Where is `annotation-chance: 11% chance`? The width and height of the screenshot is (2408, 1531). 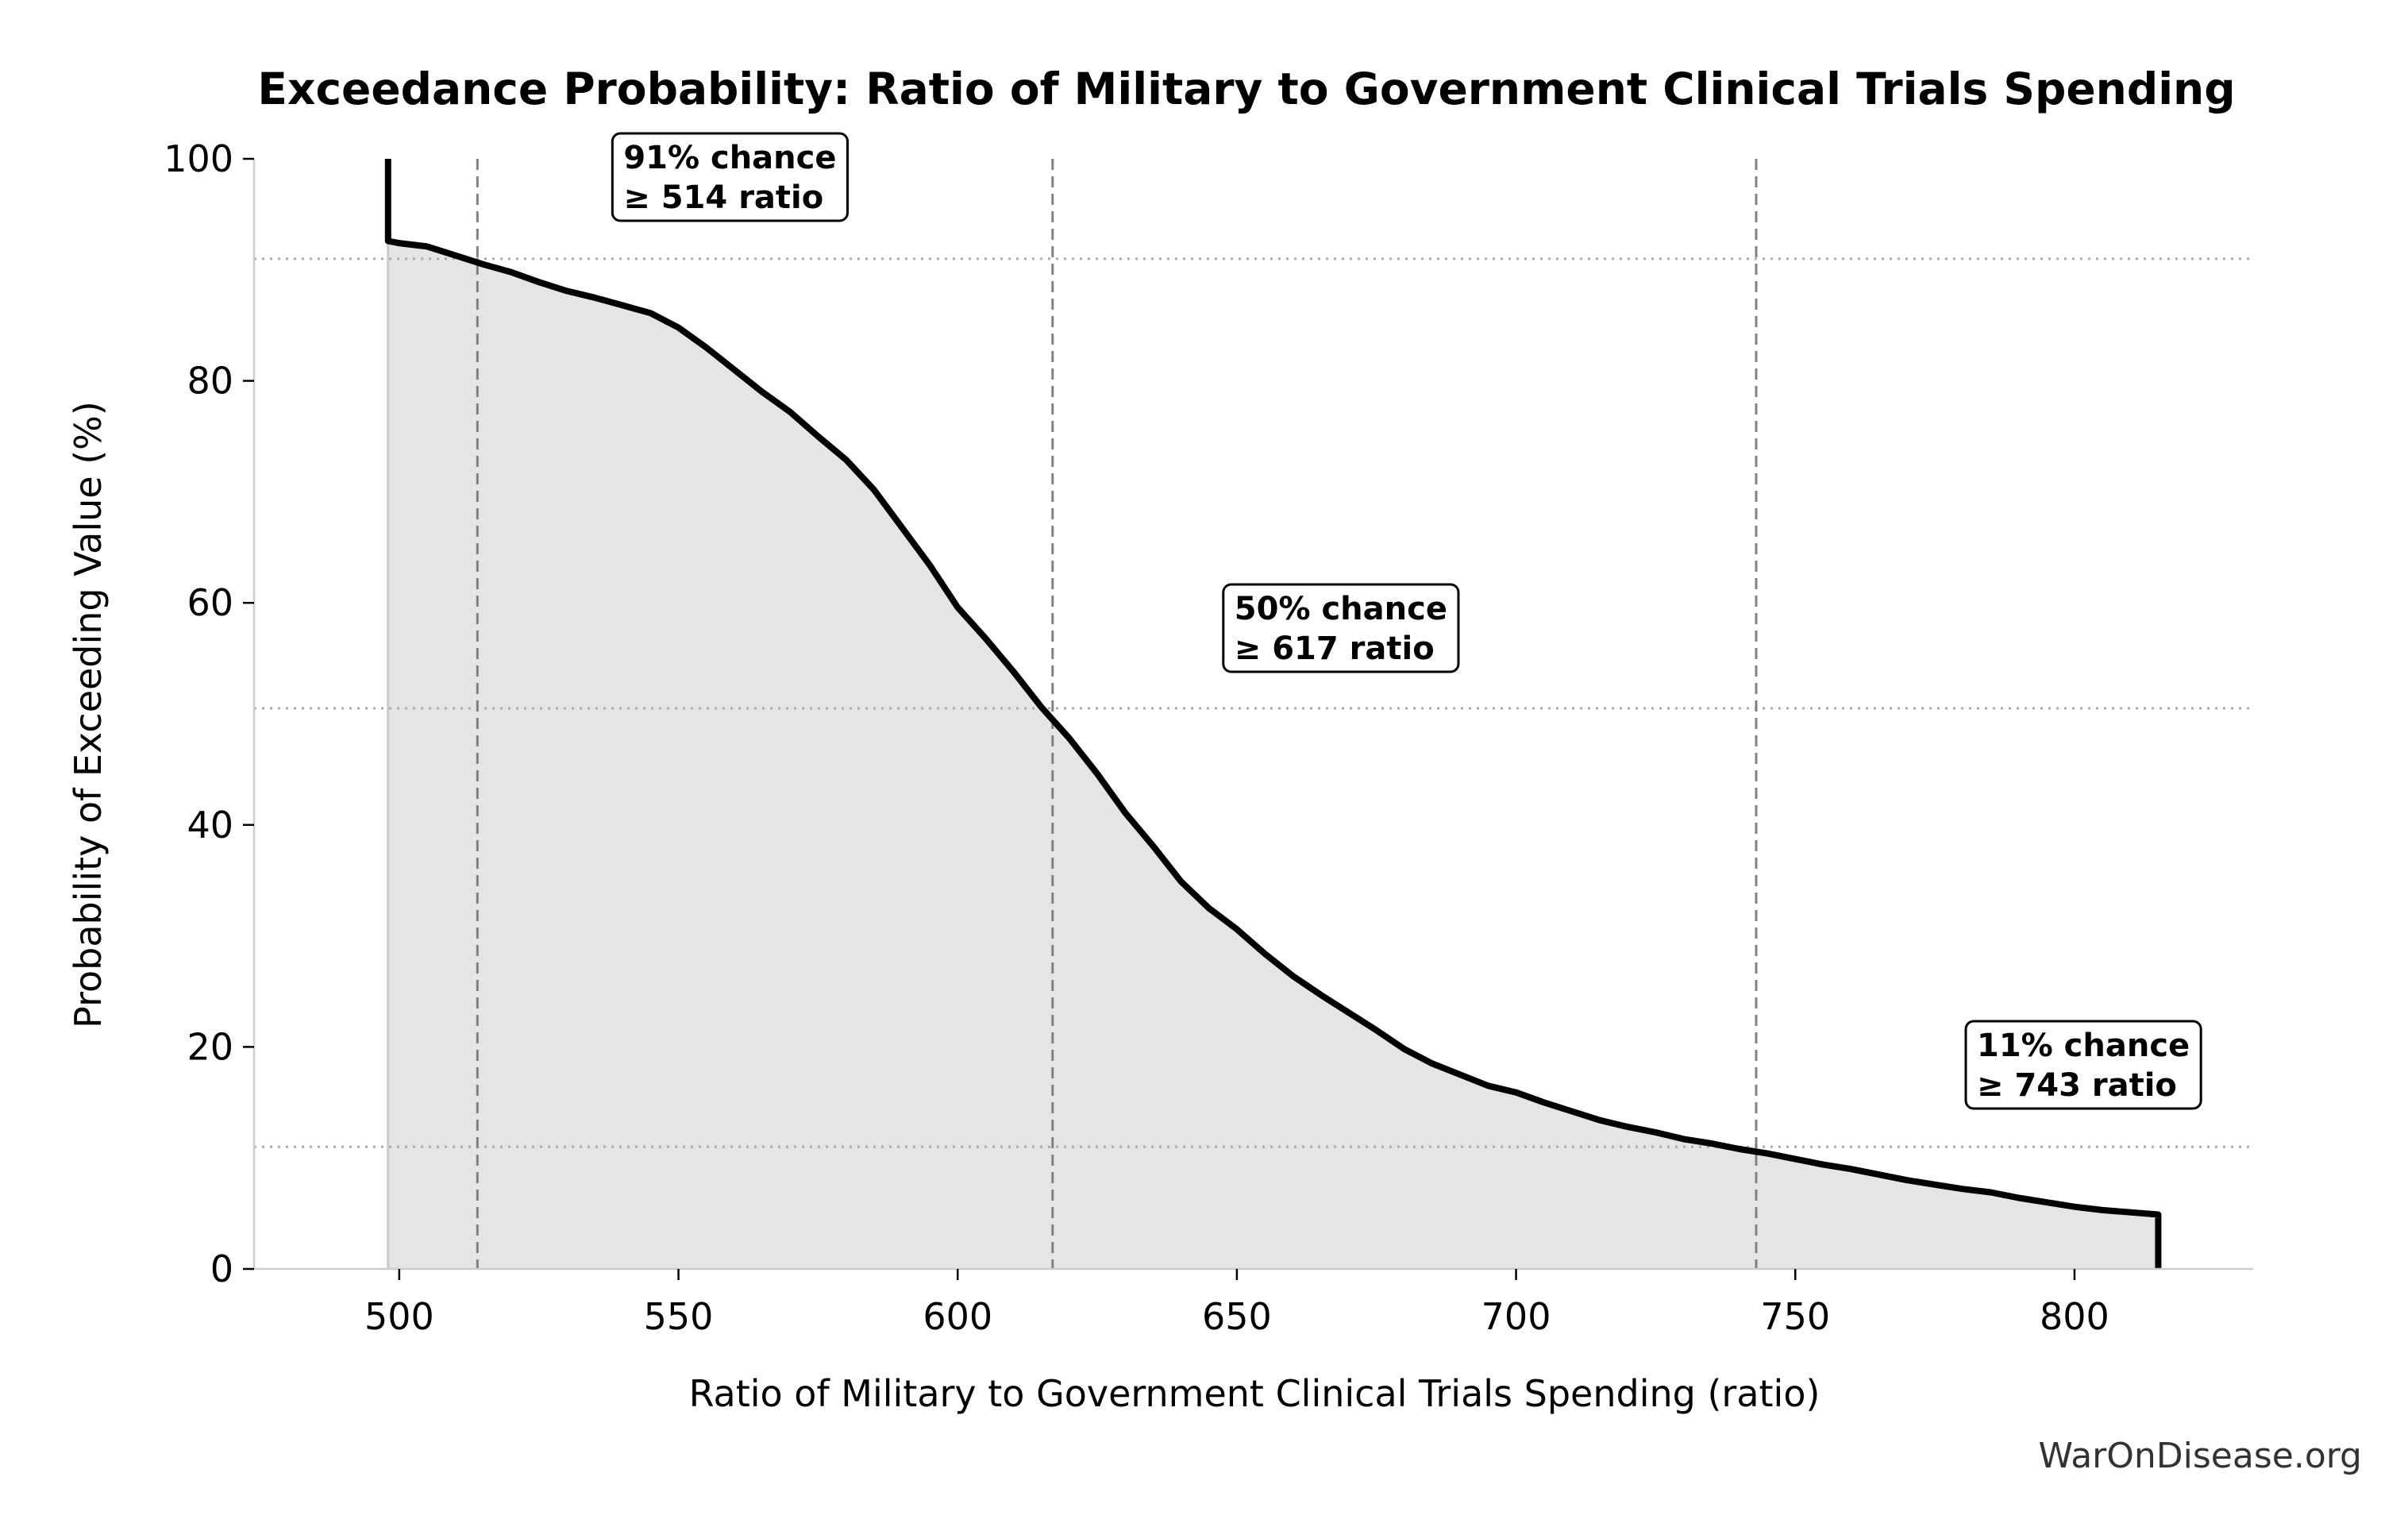 annotation-chance: 11% chance is located at coordinates (2083, 1046).